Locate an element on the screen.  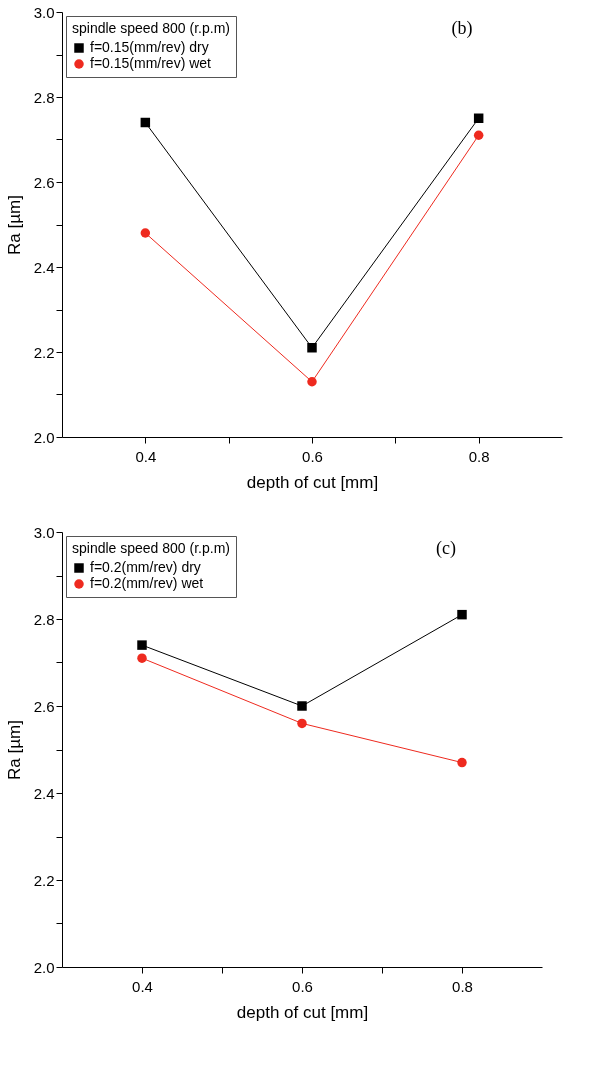
annotation: (b) is located at coordinates (462, 28).